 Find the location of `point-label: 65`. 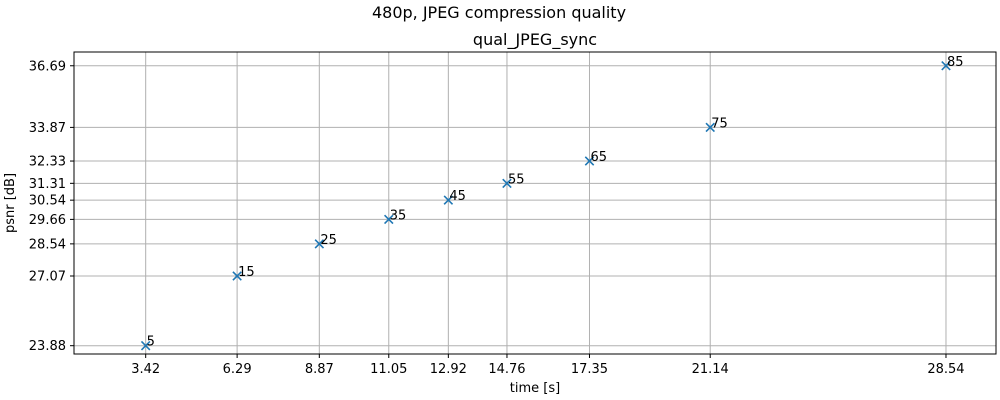

point-label: 65 is located at coordinates (598, 157).